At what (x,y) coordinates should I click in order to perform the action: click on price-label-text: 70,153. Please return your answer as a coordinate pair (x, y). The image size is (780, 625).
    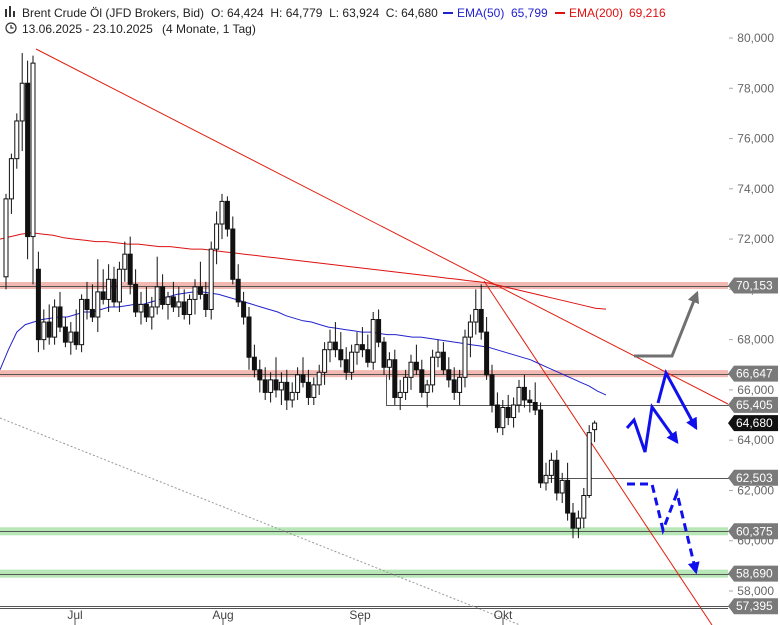
    Looking at the image, I should click on (754, 286).